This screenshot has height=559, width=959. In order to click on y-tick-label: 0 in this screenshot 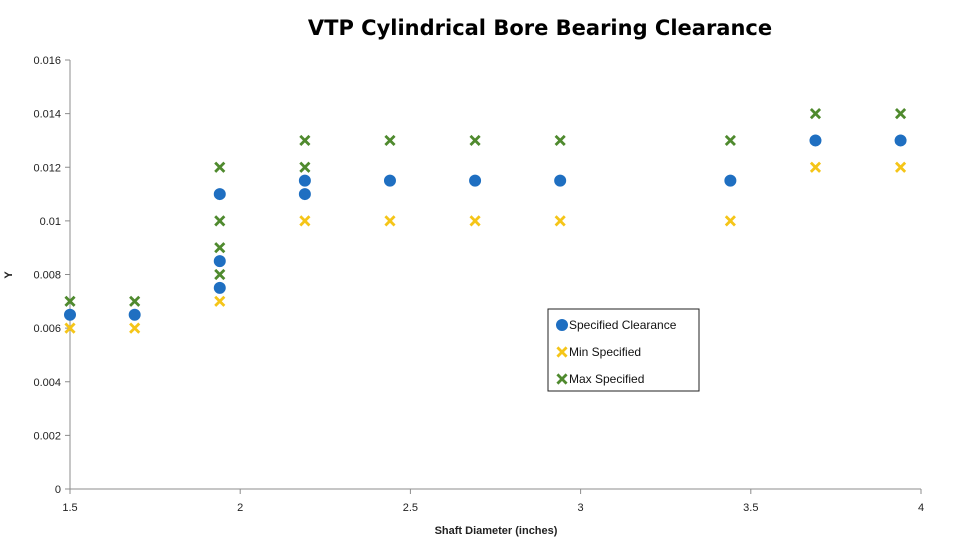, I will do `click(58, 490)`.